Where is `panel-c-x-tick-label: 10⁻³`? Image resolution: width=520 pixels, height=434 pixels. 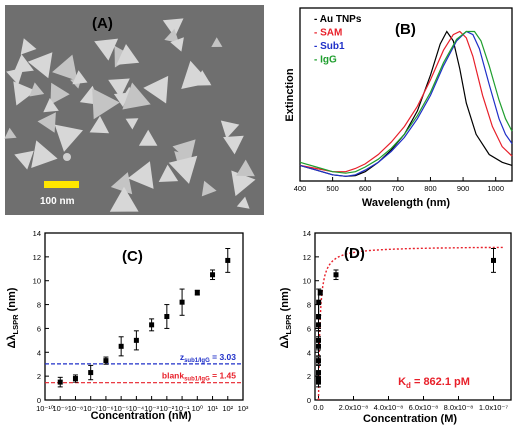
panel-c-x-tick-label: 10⁻³ is located at coordinates (151, 408).